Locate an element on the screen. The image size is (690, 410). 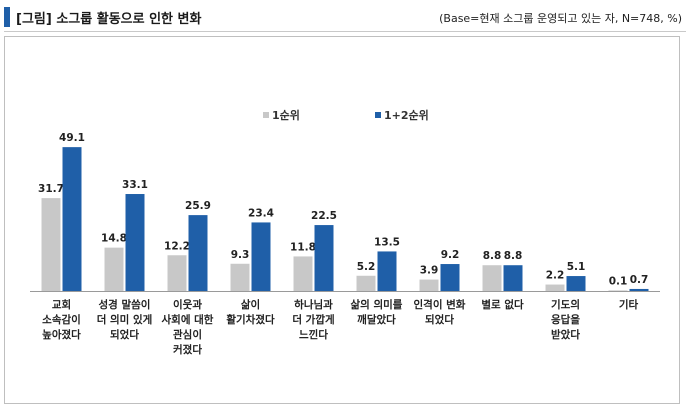
category-label-line: 기타 is located at coordinates (629, 304).